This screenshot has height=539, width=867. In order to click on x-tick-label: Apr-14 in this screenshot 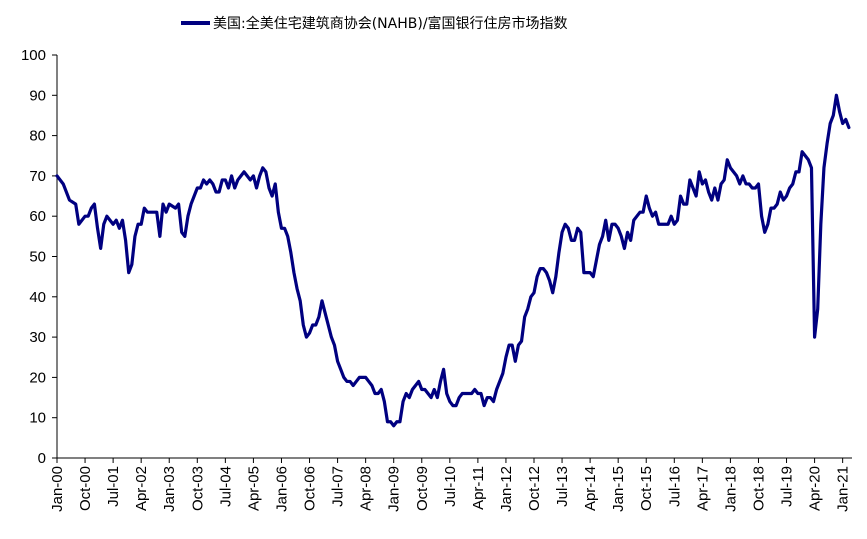, I will do `click(590, 488)`.